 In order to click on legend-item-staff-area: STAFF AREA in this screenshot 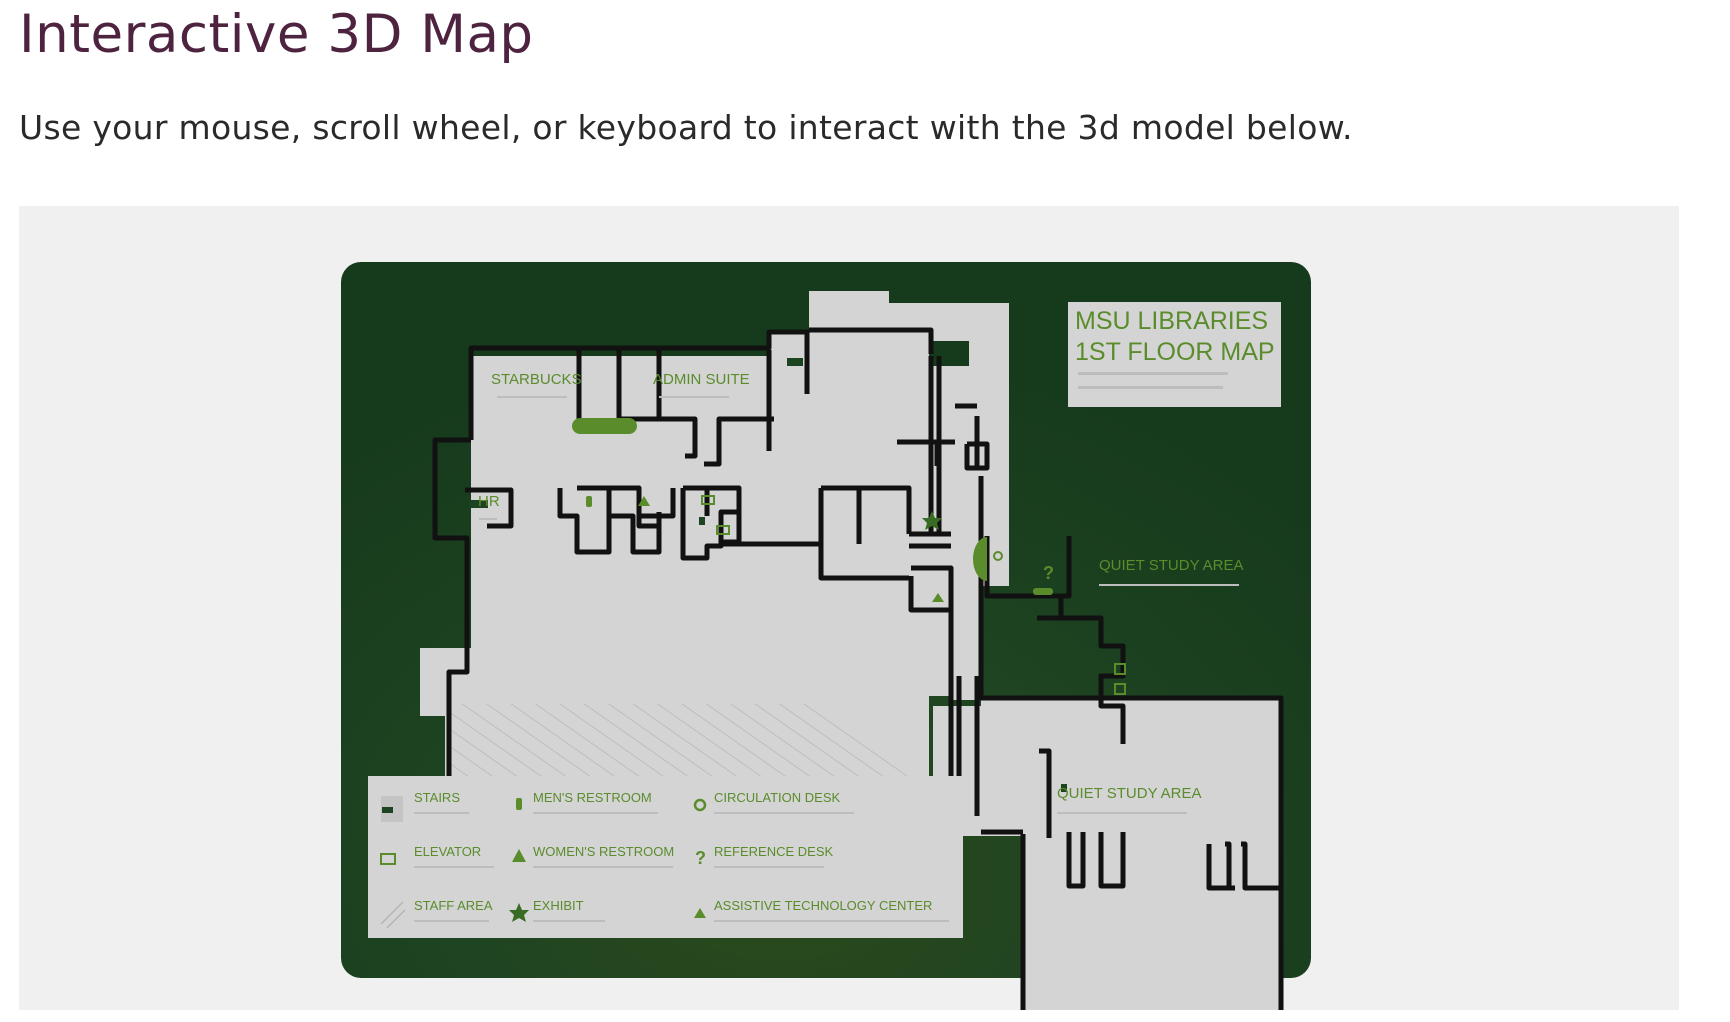, I will do `click(436, 913)`.